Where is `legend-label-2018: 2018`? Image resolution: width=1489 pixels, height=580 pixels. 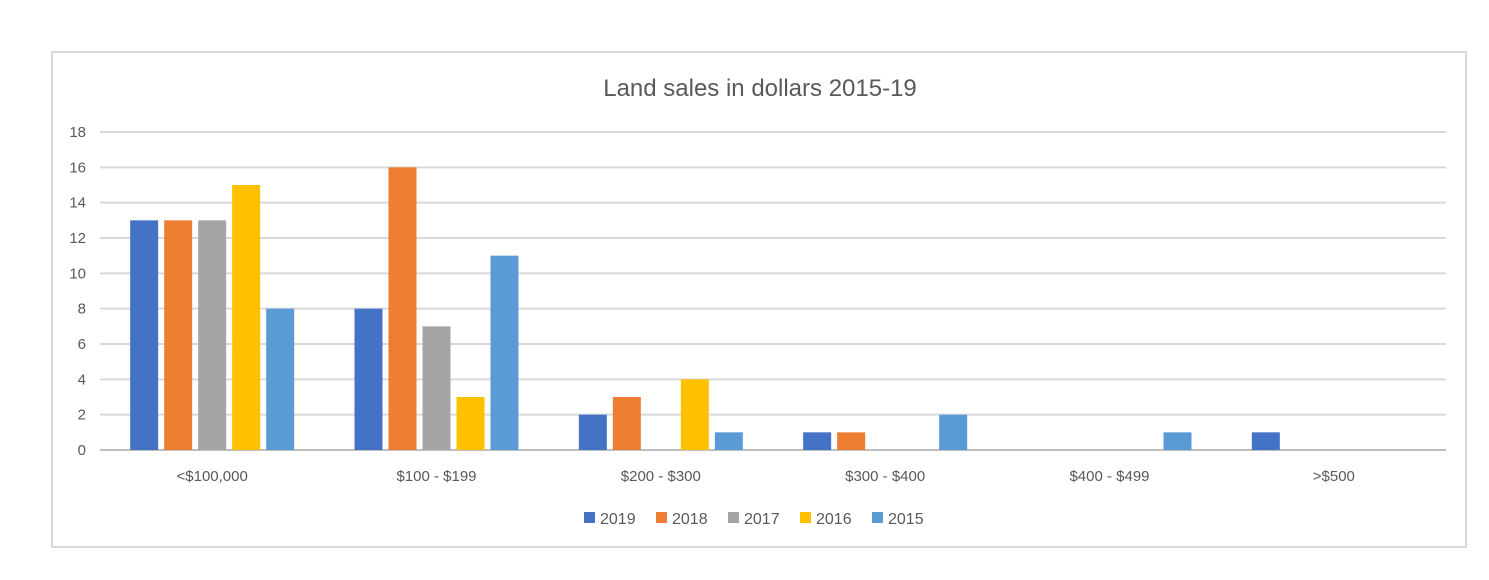
legend-label-2018: 2018 is located at coordinates (690, 519).